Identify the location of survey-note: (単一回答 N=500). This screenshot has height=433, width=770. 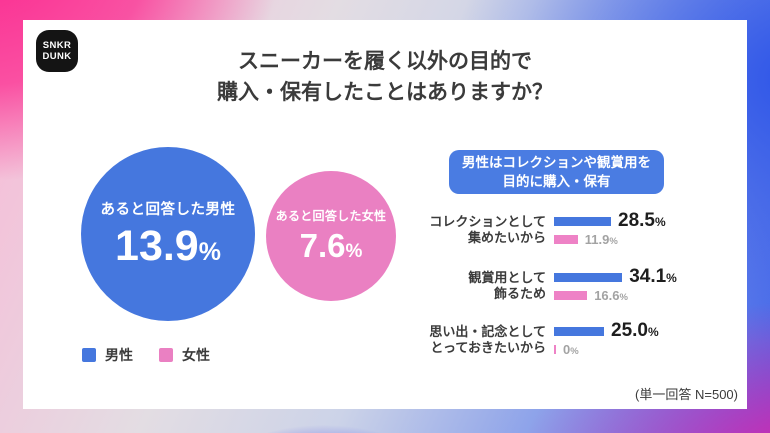
(686, 394).